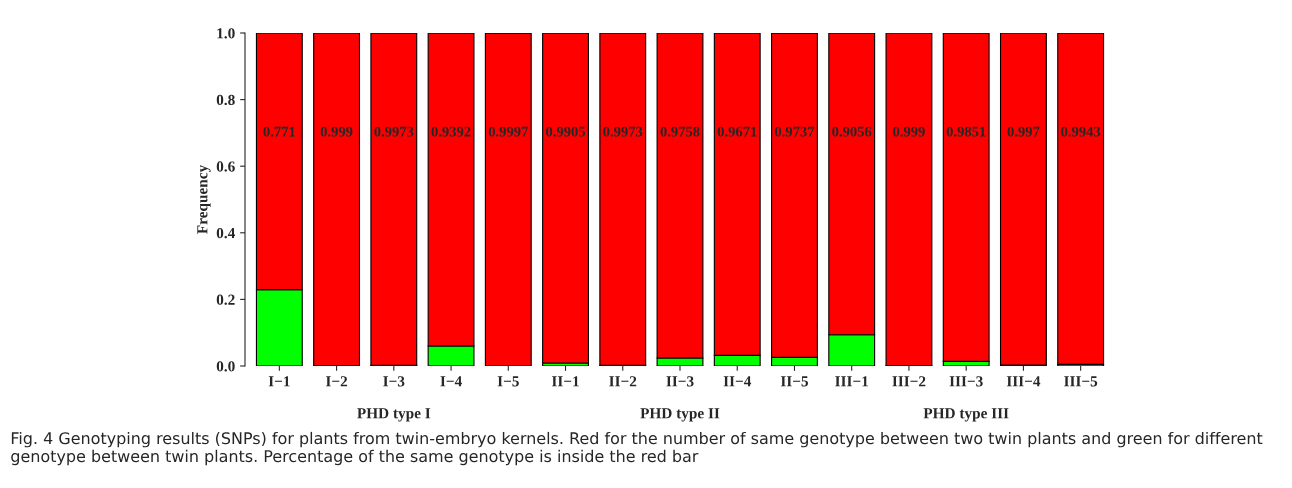  What do you see at coordinates (794, 131) in the screenshot?
I see `data-label: 0.9737` at bounding box center [794, 131].